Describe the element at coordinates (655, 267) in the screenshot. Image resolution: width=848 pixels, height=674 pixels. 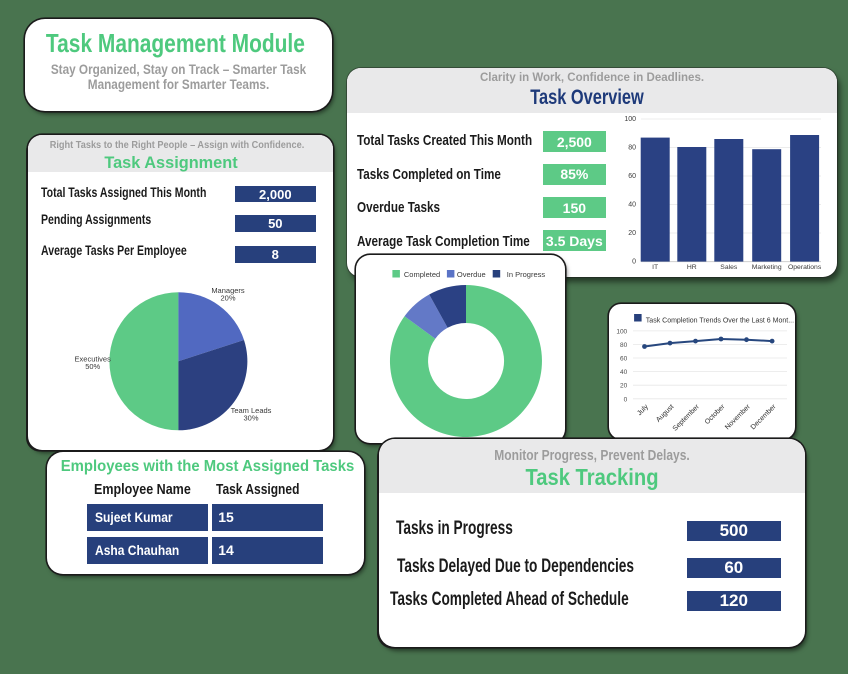
I see `svg-text: IT` at that location.